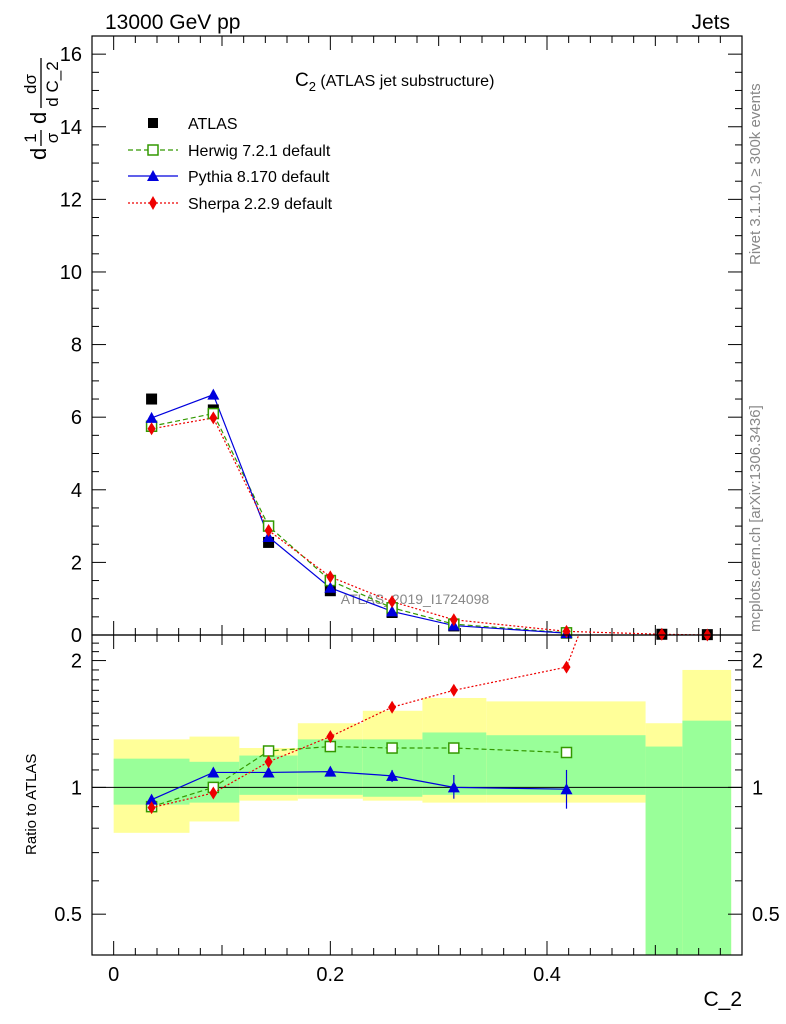  What do you see at coordinates (76, 636) in the screenshot?
I see `main-y-tick-label: 0` at bounding box center [76, 636].